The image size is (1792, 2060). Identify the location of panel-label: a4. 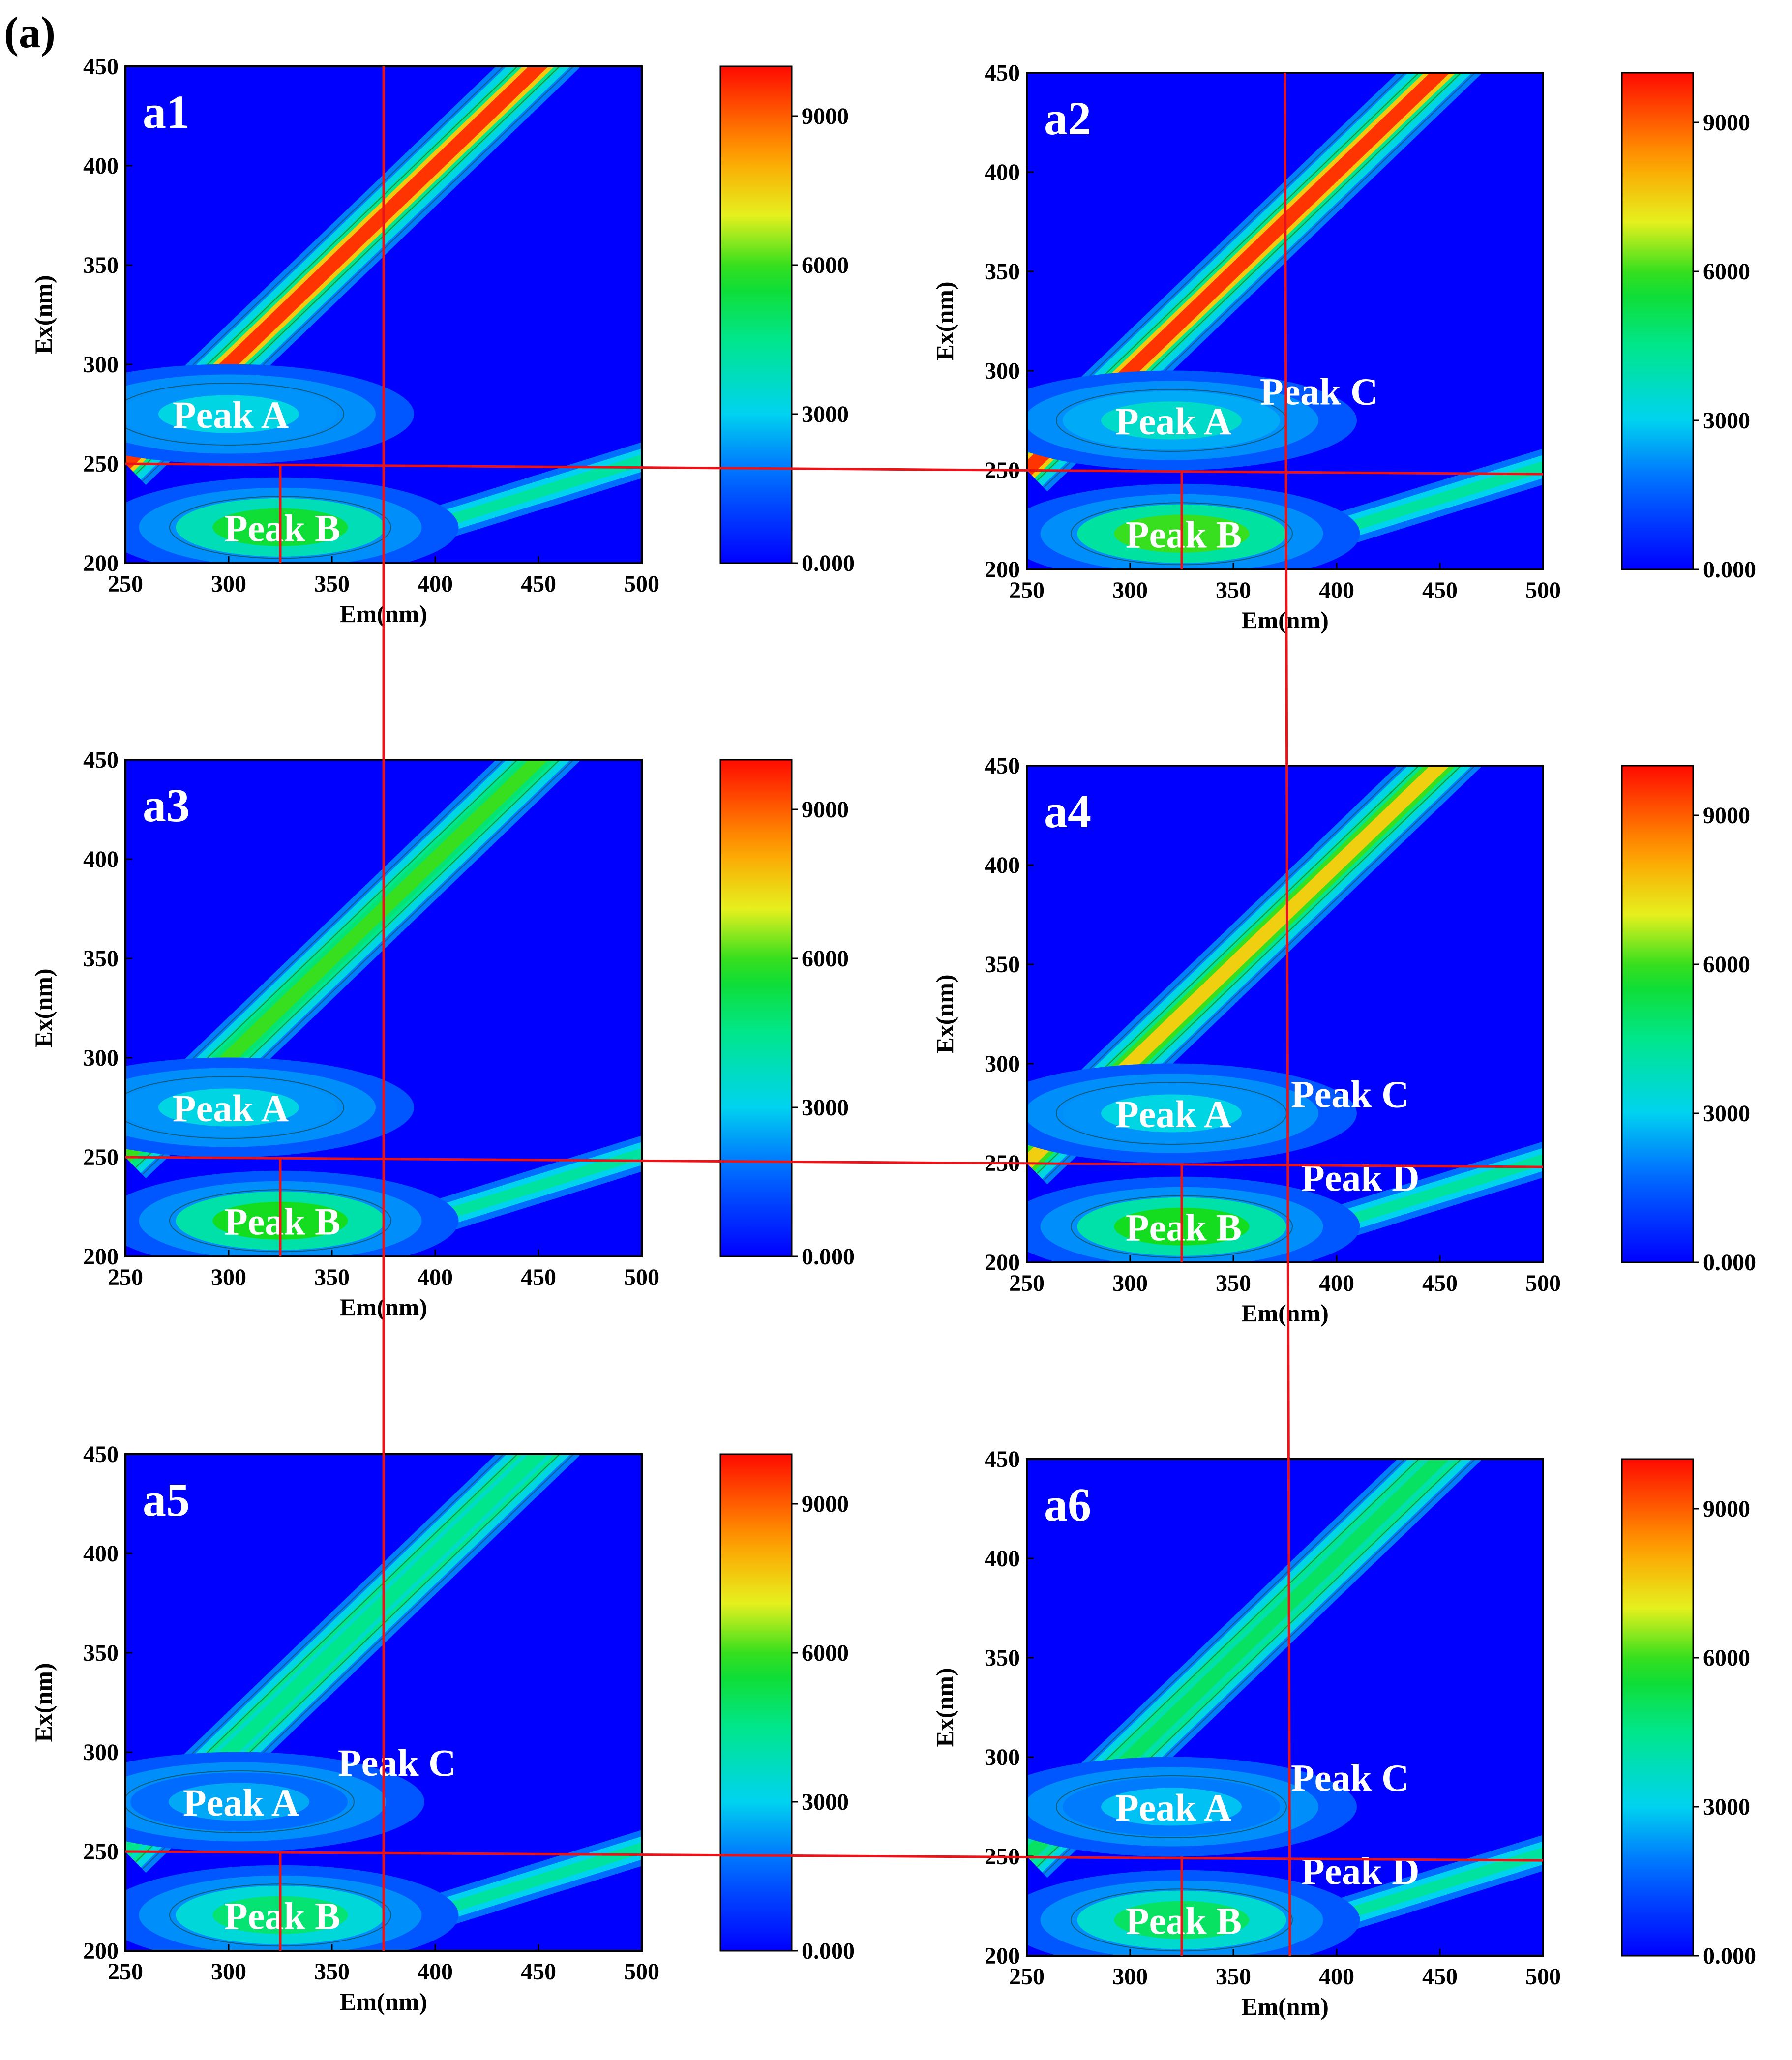
(1067, 811).